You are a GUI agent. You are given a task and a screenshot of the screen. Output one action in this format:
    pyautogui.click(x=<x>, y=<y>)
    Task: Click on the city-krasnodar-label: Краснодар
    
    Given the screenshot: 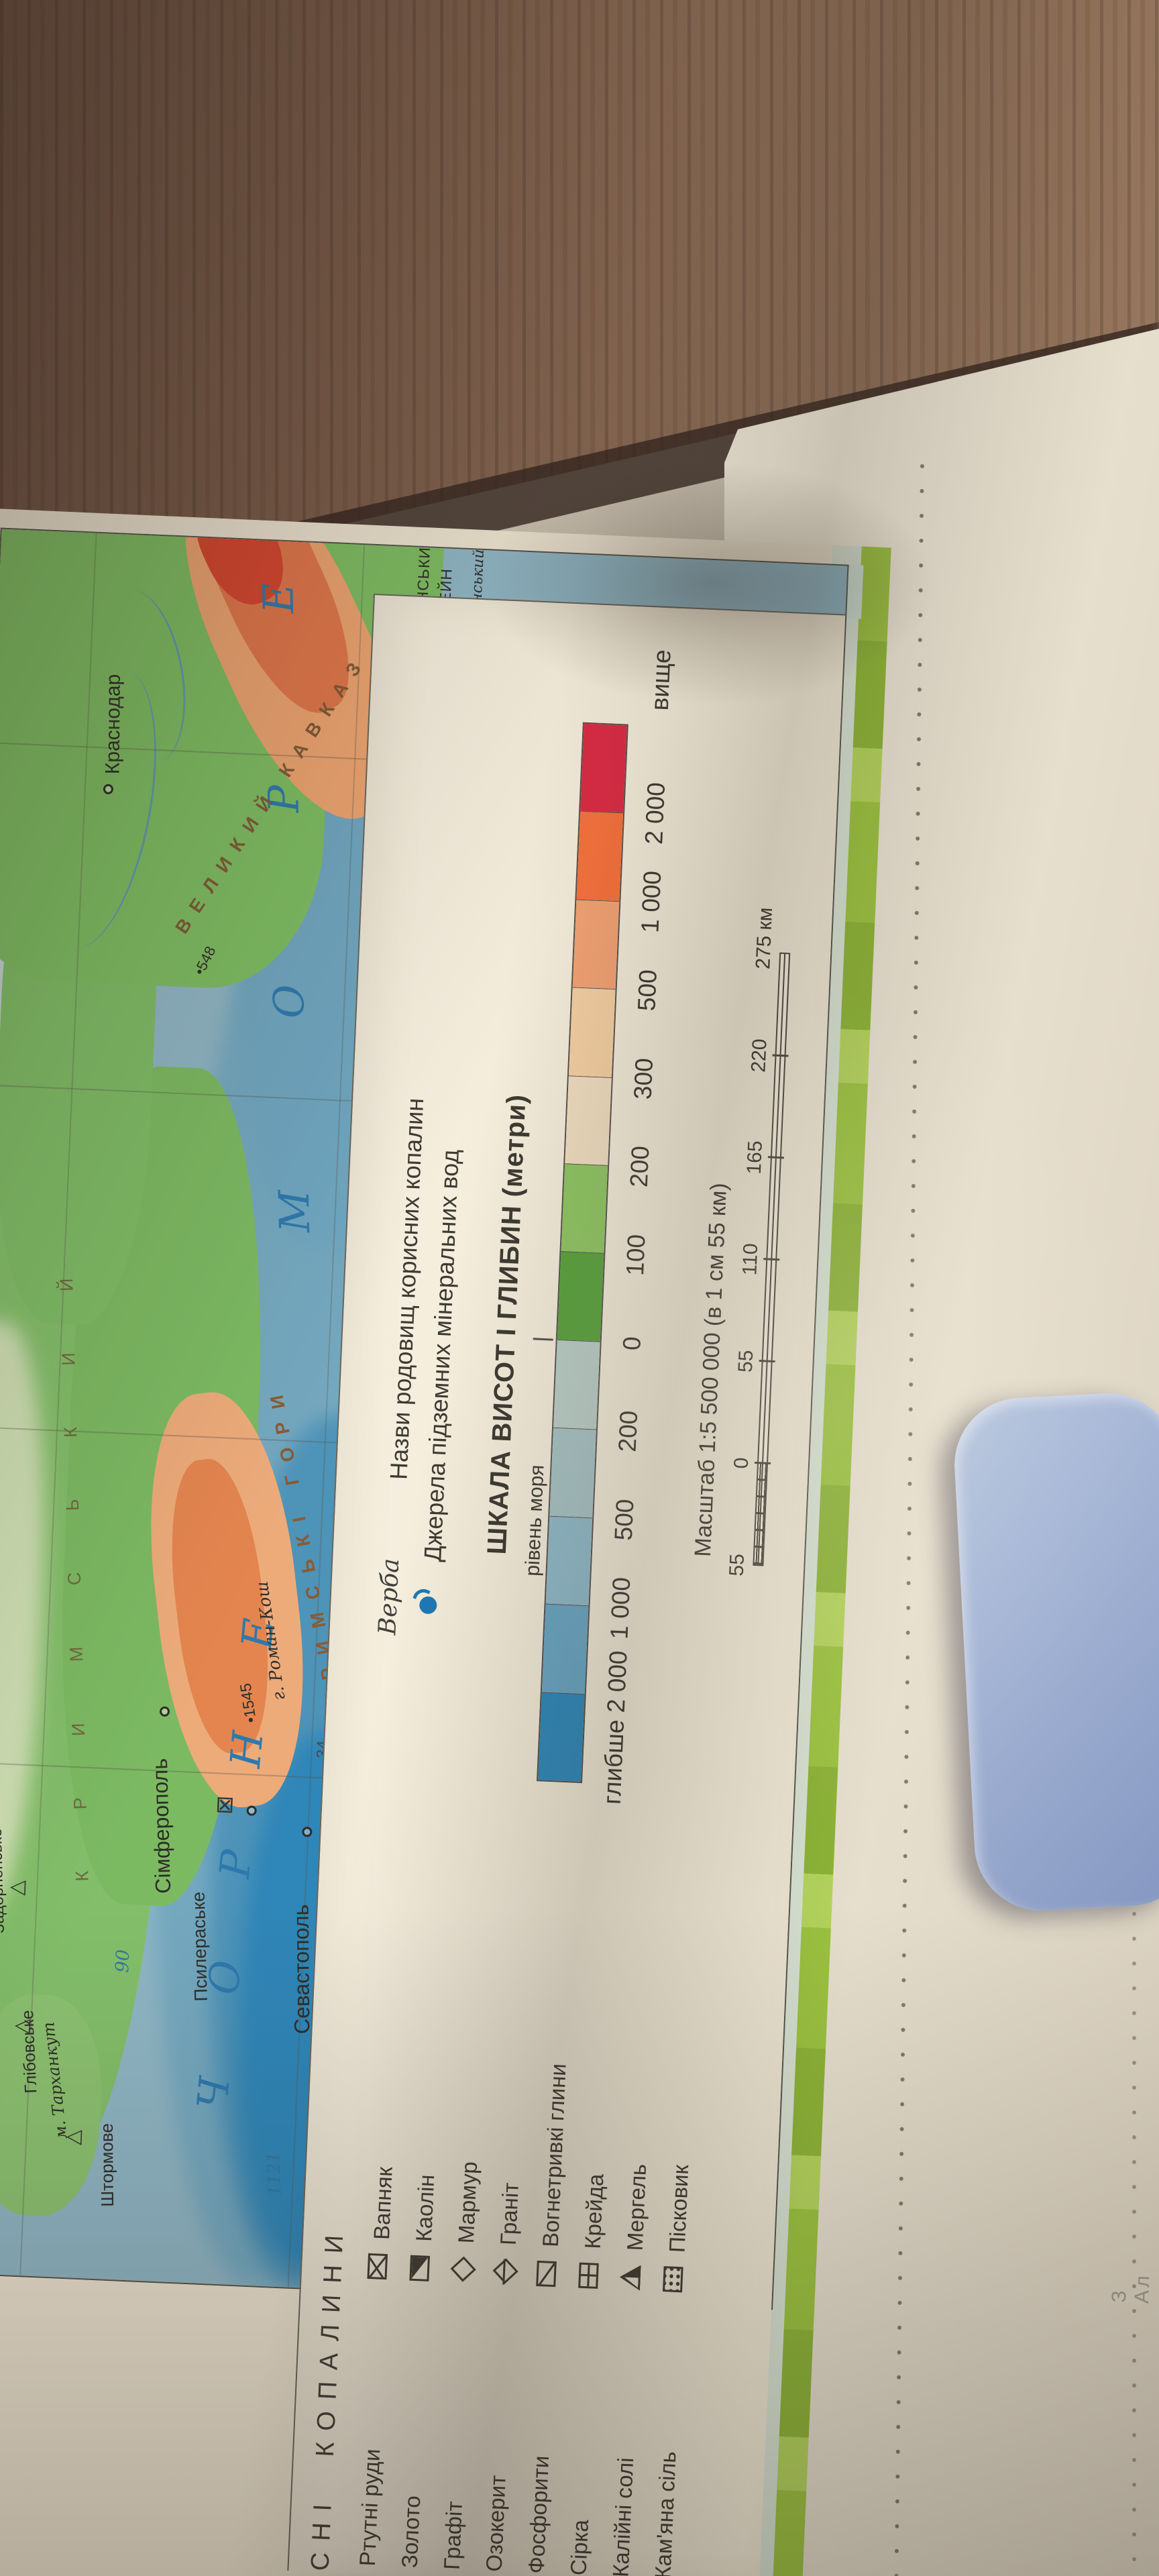 What is the action you would take?
    pyautogui.click(x=113, y=724)
    